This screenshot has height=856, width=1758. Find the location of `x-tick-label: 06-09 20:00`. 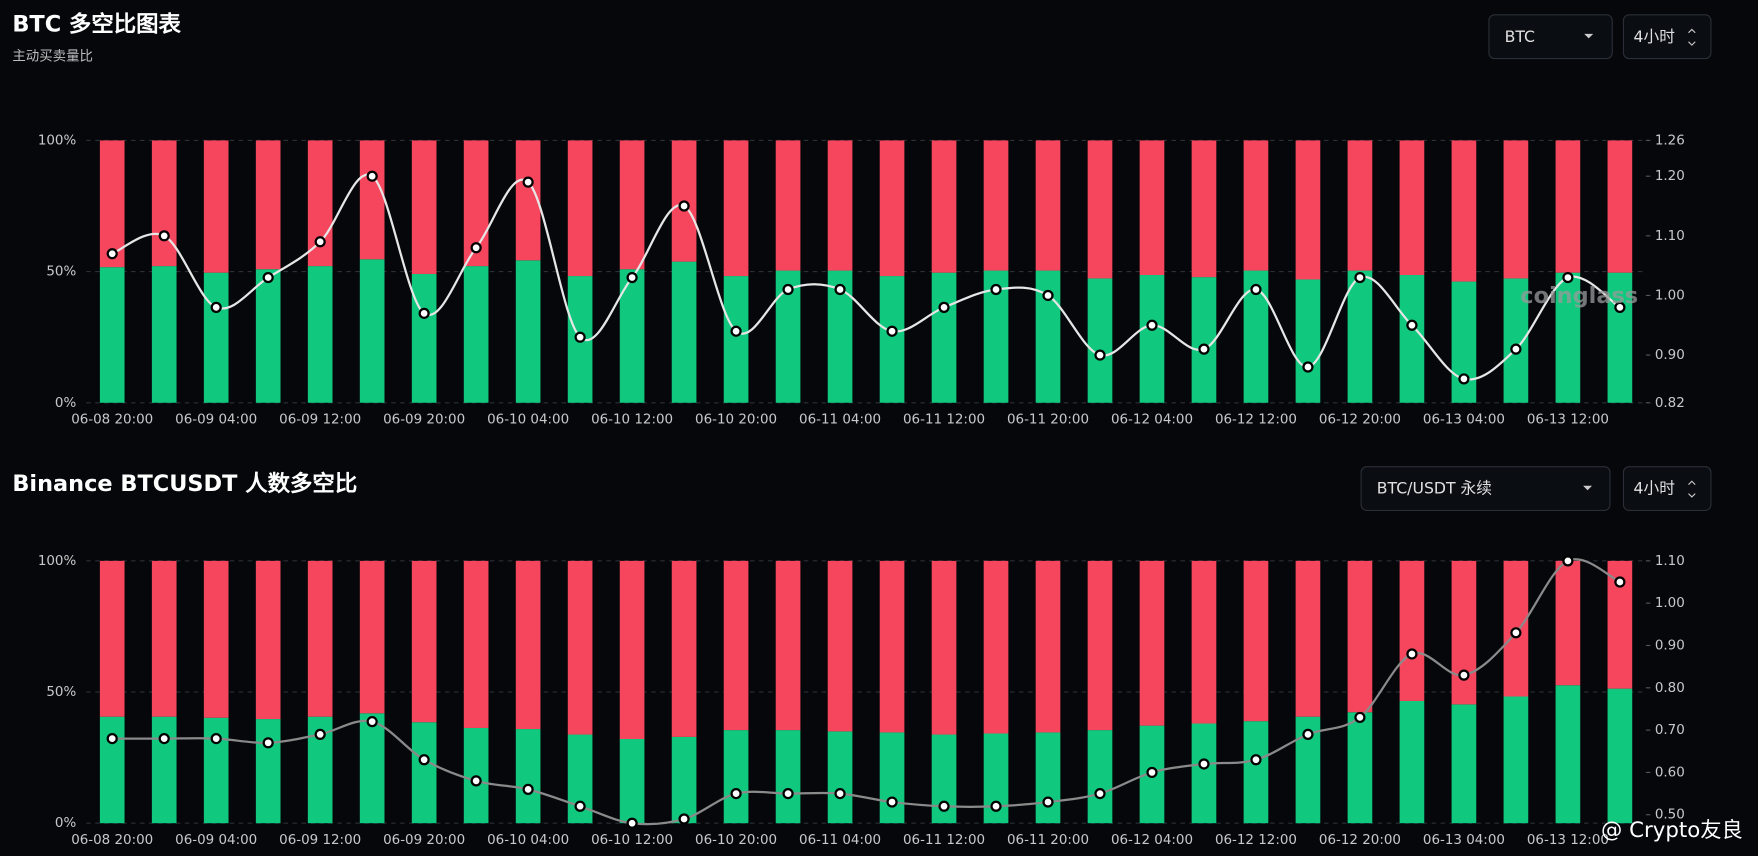

x-tick-label: 06-09 20:00 is located at coordinates (424, 840).